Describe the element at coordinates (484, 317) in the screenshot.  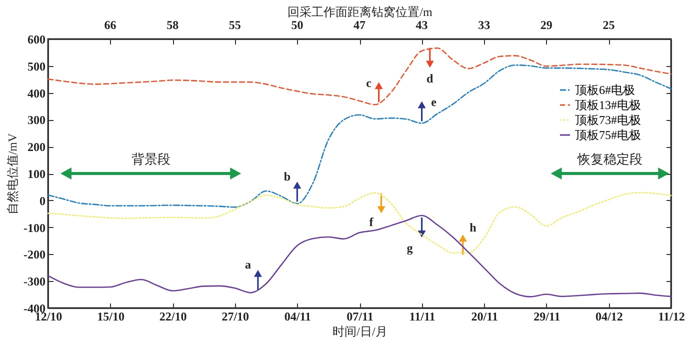
I see `x-tick-label: 20/11` at that location.